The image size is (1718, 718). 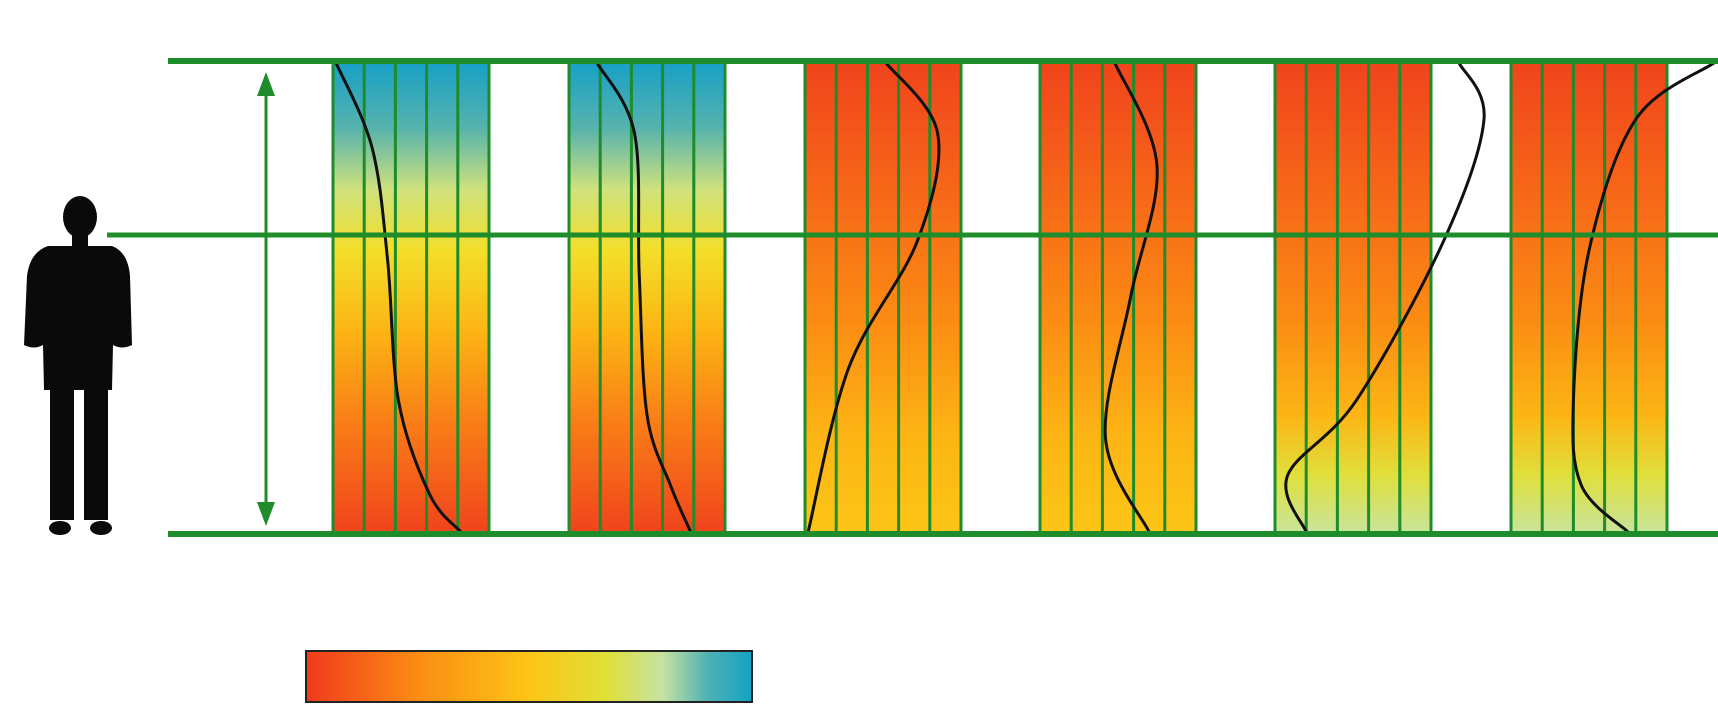 What do you see at coordinates (529, 676) in the screenshot?
I see `color-scale-bar` at bounding box center [529, 676].